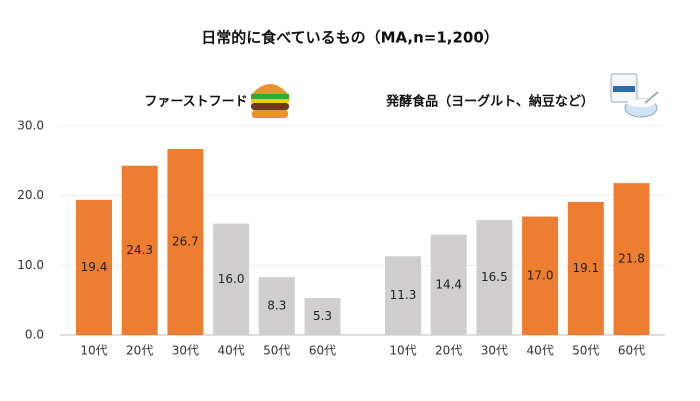 This screenshot has height=401, width=700. I want to click on y-tick-label: 30.0, so click(30, 126).